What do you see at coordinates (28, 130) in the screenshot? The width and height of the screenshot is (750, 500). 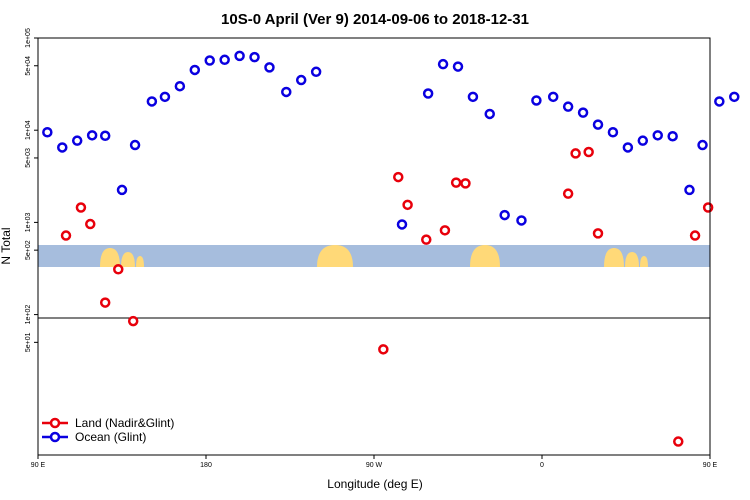 I see `y-tick-label-2: 1e+04` at bounding box center [28, 130].